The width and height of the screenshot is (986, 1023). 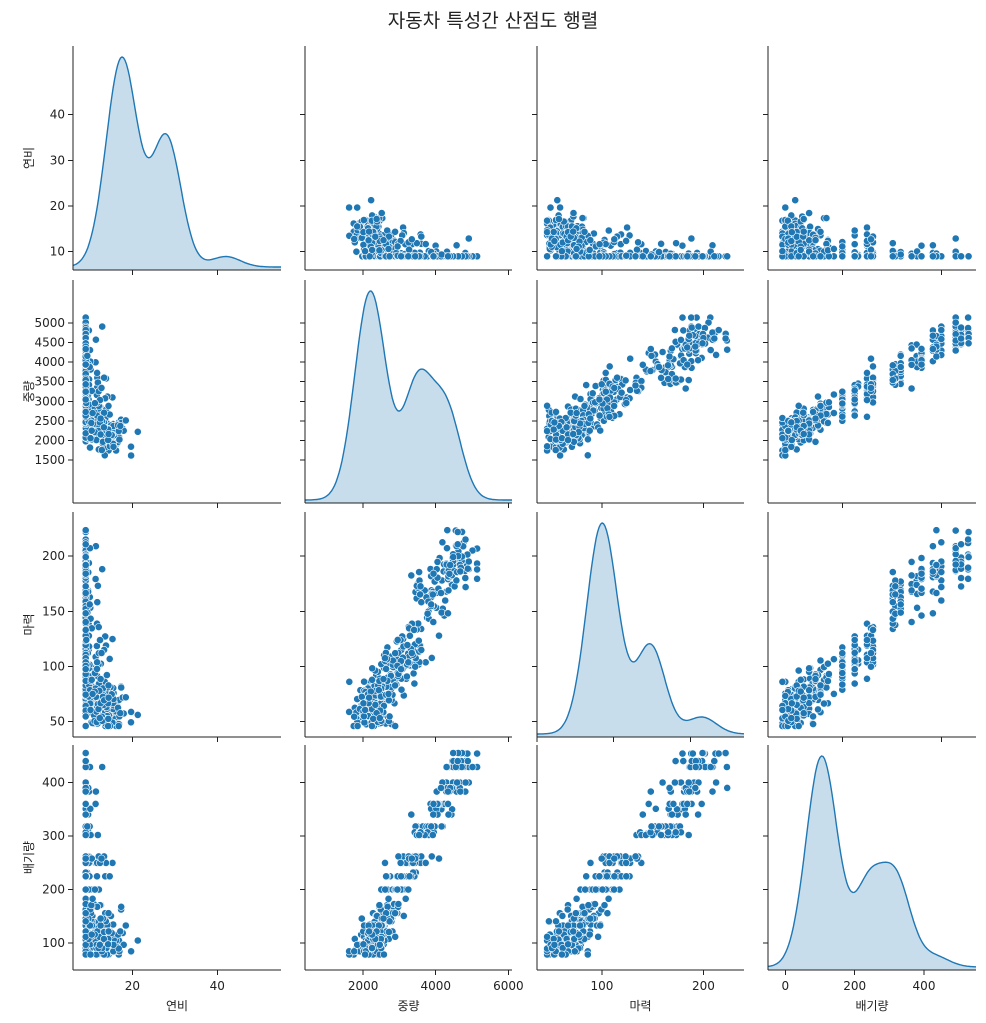 What do you see at coordinates (53, 943) in the screenshot?
I see `y-tick-label: 100` at bounding box center [53, 943].